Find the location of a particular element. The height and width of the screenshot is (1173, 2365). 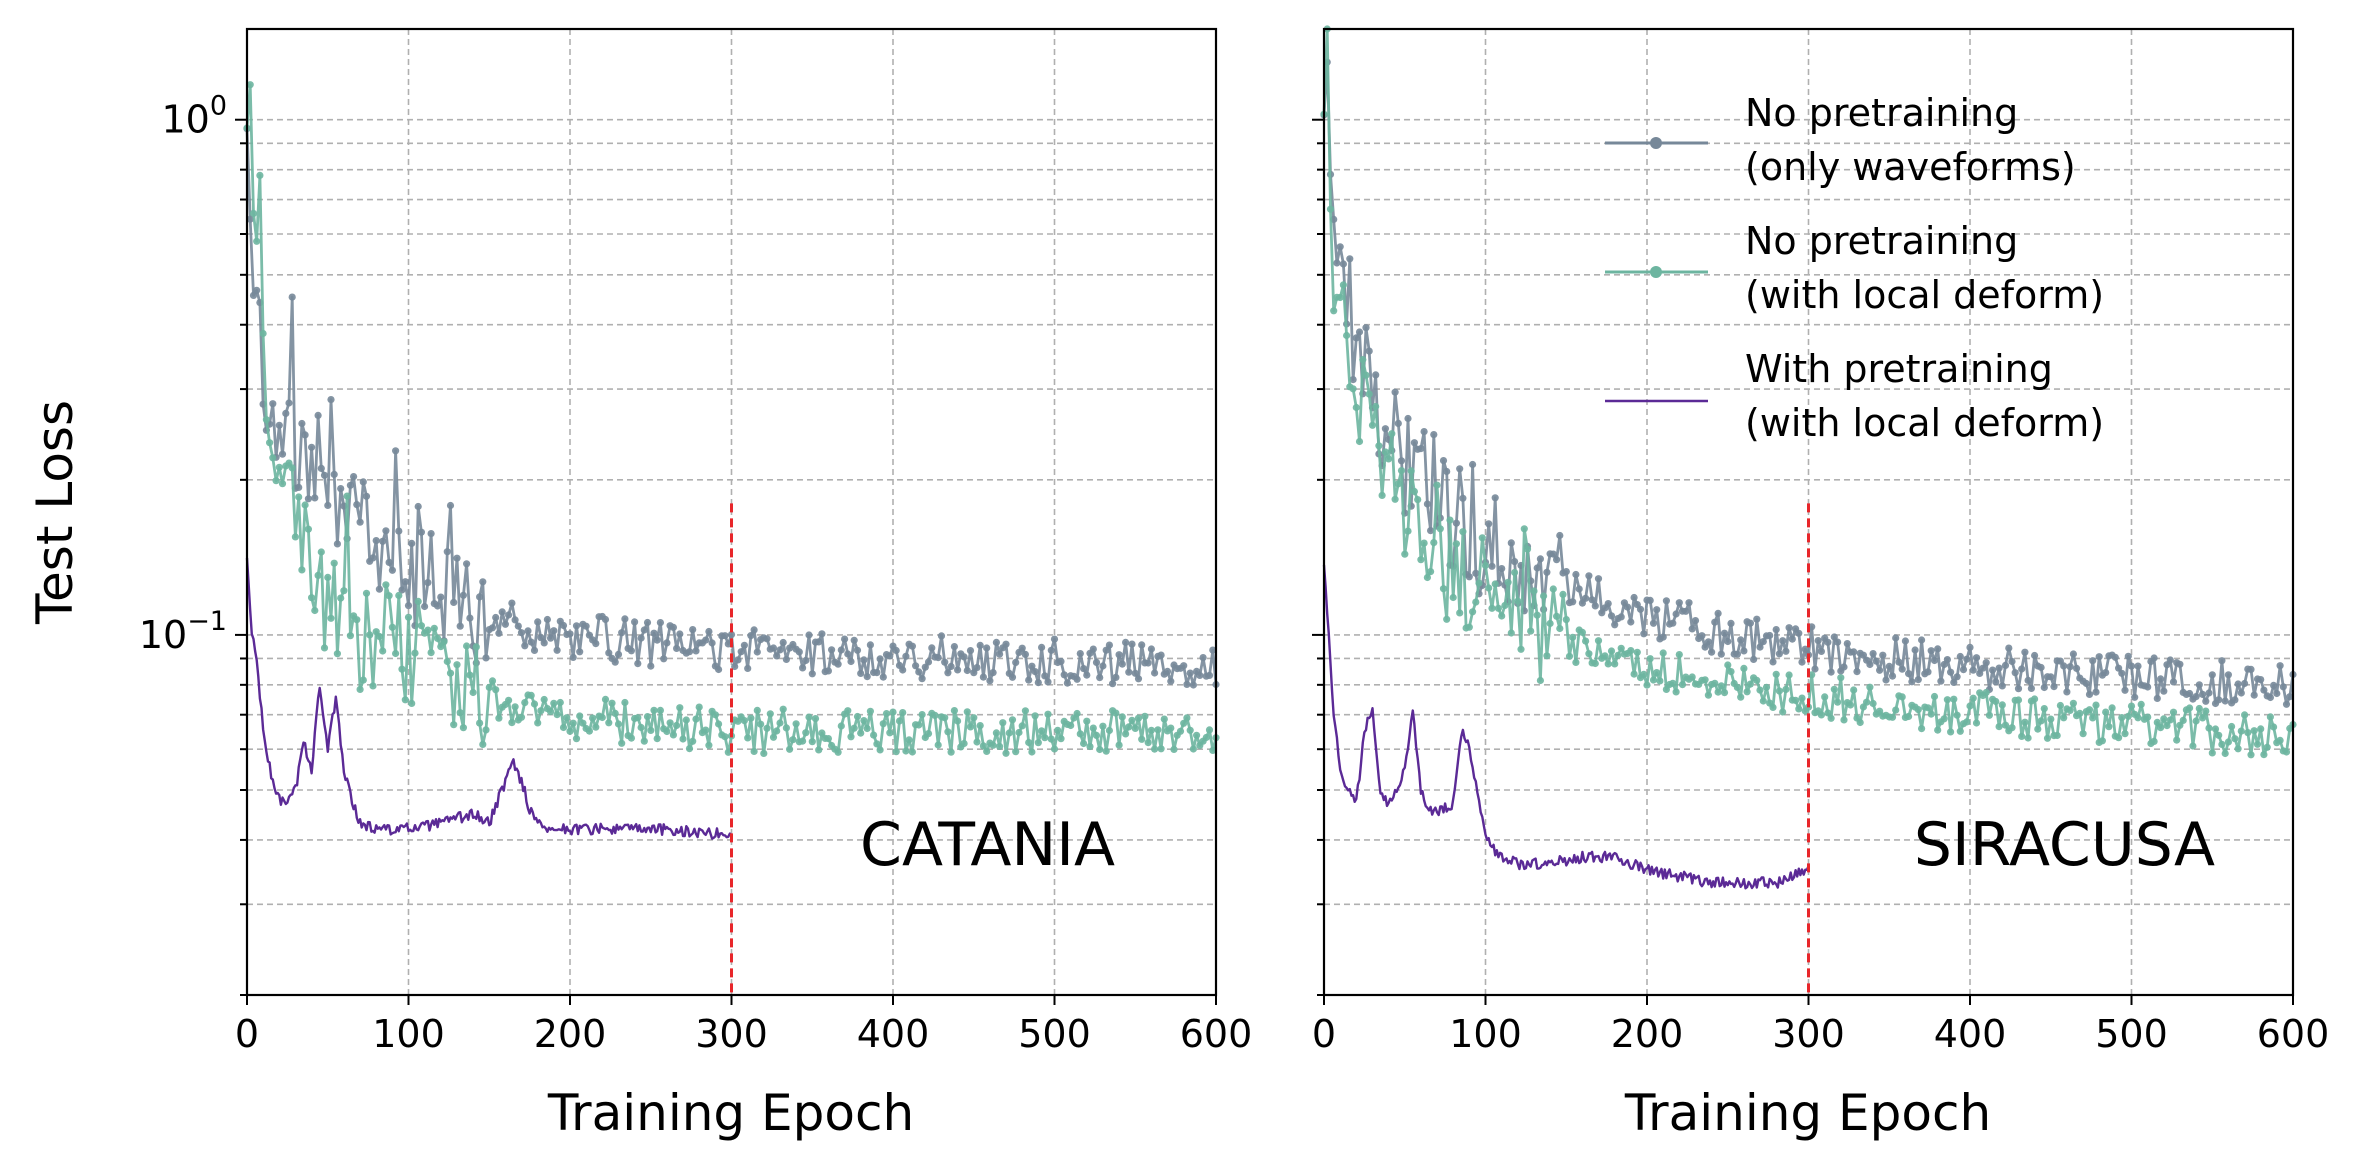

y-axis-label: Test Loss is located at coordinates (55, 512).